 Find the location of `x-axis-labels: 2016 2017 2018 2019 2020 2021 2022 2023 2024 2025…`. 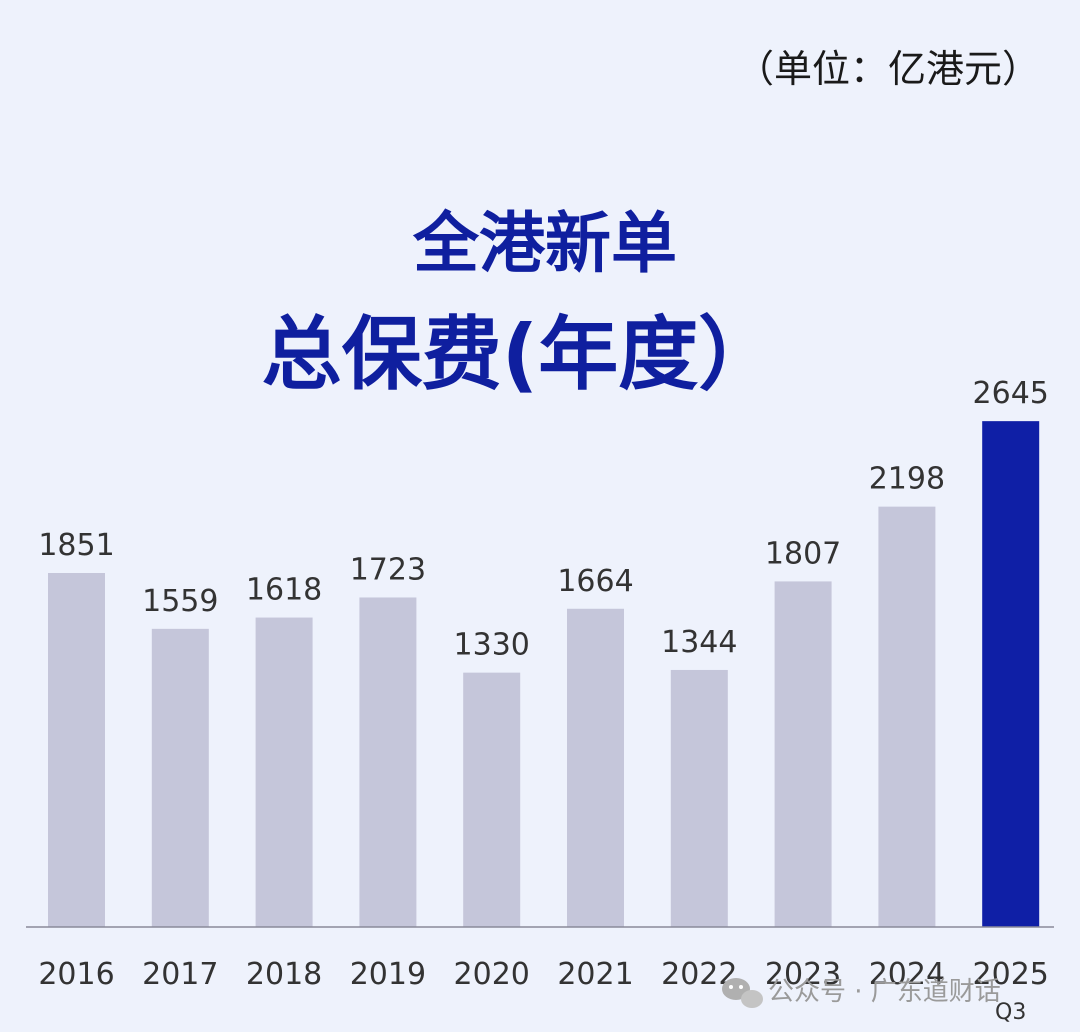

x-axis-labels: 2016 2017 2018 2019 2020 2021 2022 2023 2024 2025… is located at coordinates (543, 991).